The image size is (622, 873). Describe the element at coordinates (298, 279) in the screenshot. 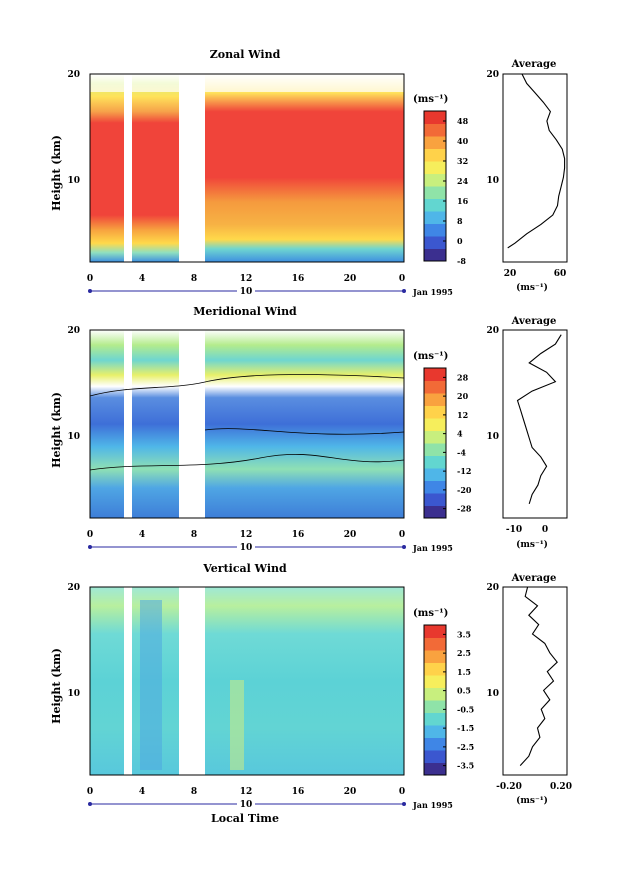

I see `zonal-xtick-16: 16` at that location.